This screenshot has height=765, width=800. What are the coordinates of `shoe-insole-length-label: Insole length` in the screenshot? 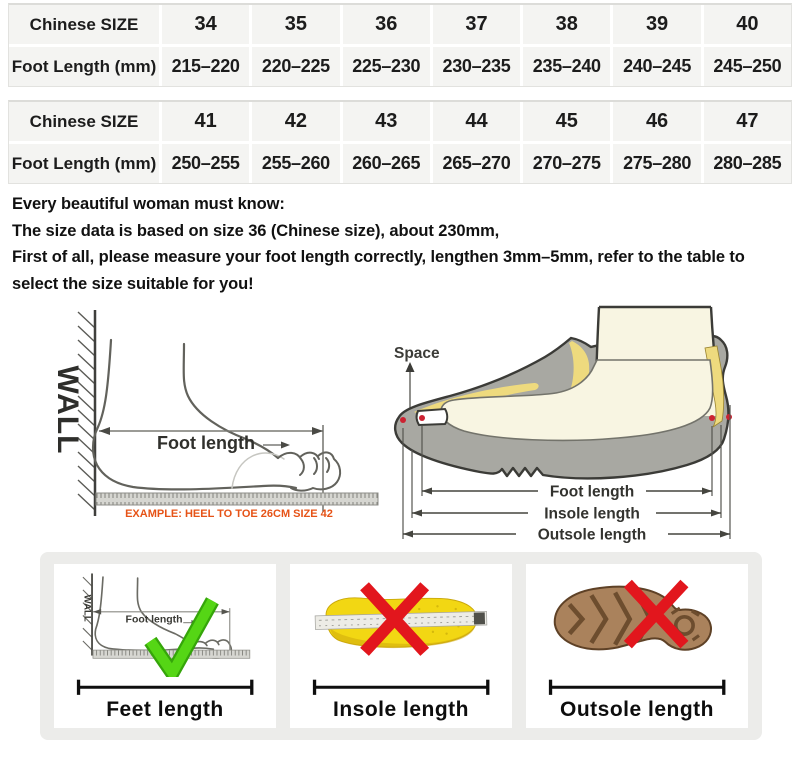 It's located at (592, 514).